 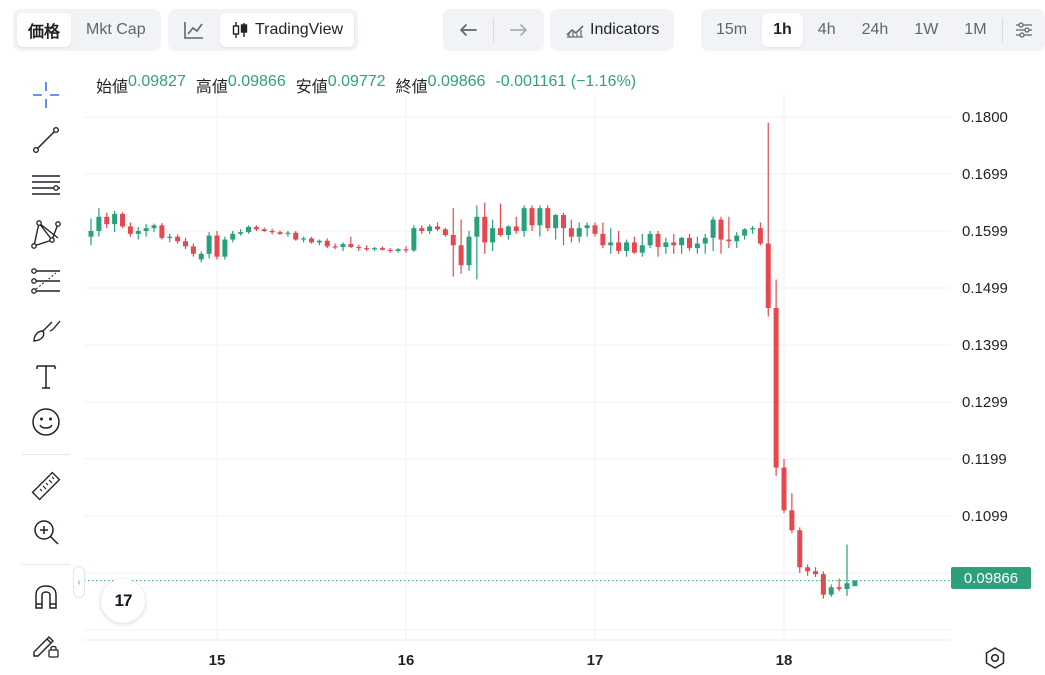 What do you see at coordinates (782, 30) in the screenshot?
I see `interval-1h: 1h` at bounding box center [782, 30].